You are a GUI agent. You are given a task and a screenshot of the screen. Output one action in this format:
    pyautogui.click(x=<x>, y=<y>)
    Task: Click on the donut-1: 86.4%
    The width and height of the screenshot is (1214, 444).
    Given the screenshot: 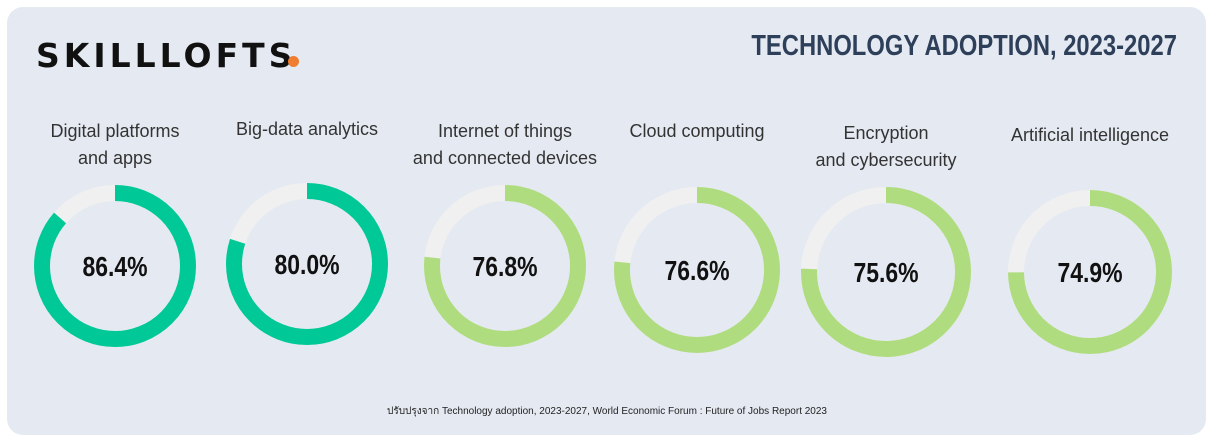 What is the action you would take?
    pyautogui.click(x=115, y=266)
    